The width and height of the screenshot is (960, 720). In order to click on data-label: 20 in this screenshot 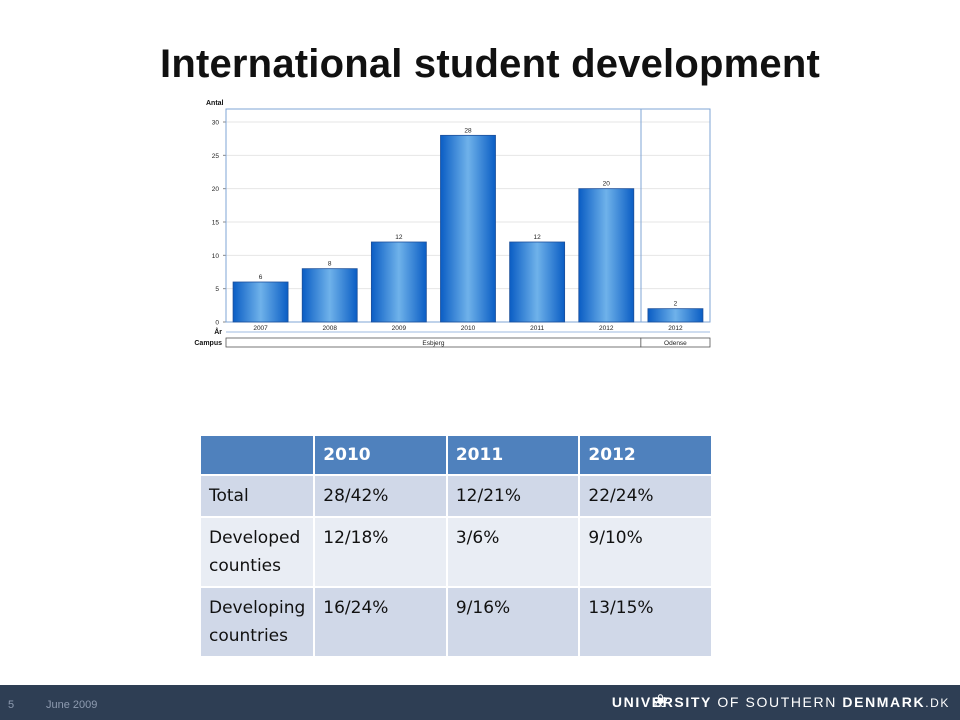, I will do `click(607, 184)`.